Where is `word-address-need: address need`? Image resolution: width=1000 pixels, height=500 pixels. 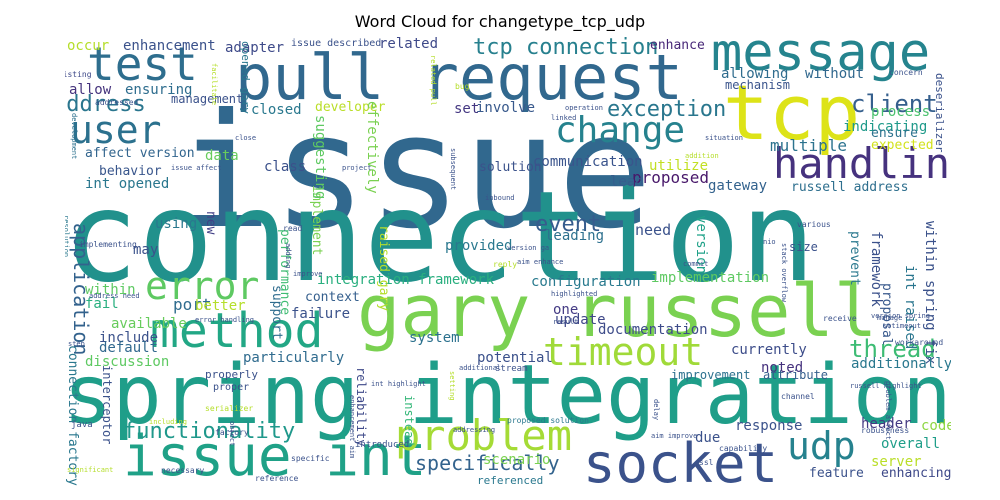 word-address-need: address need is located at coordinates (114, 296).